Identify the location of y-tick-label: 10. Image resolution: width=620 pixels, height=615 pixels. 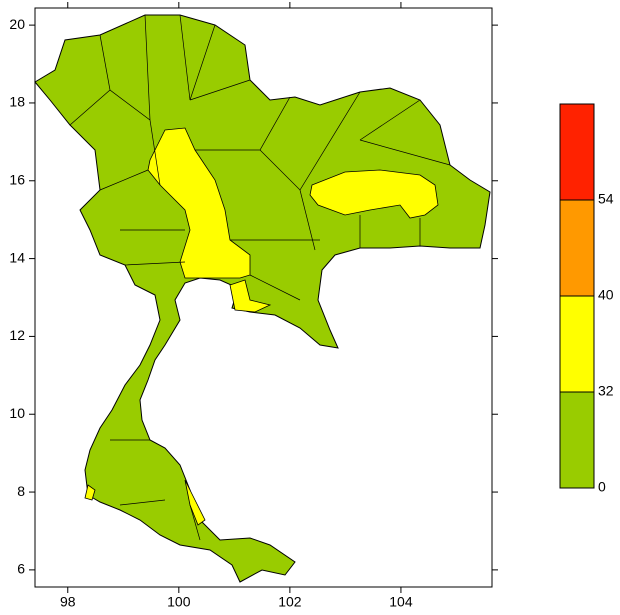
(17, 413).